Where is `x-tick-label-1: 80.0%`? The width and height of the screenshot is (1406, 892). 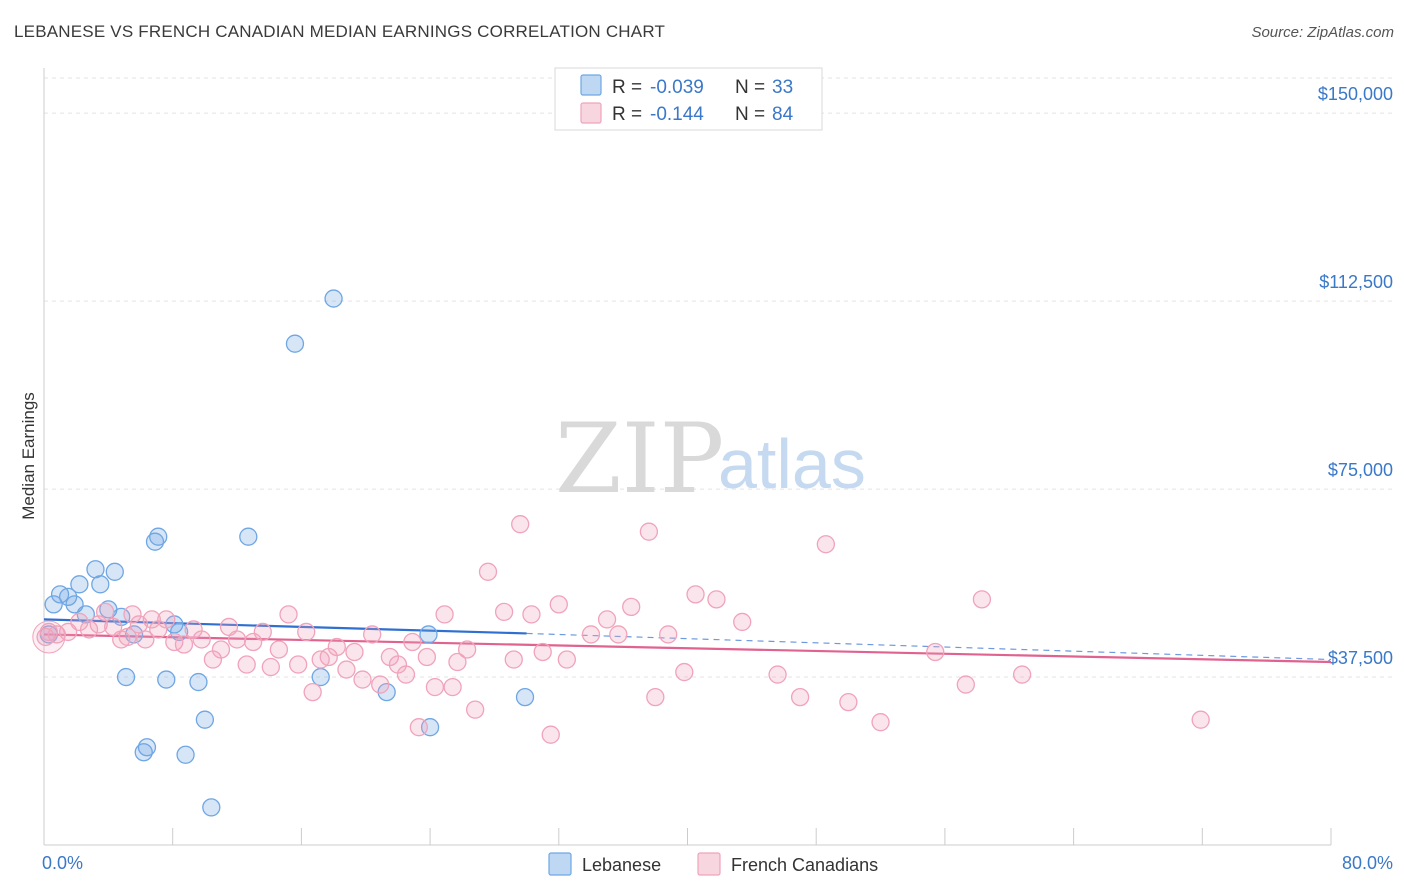 x-tick-label-1: 80.0% is located at coordinates (1367, 863).